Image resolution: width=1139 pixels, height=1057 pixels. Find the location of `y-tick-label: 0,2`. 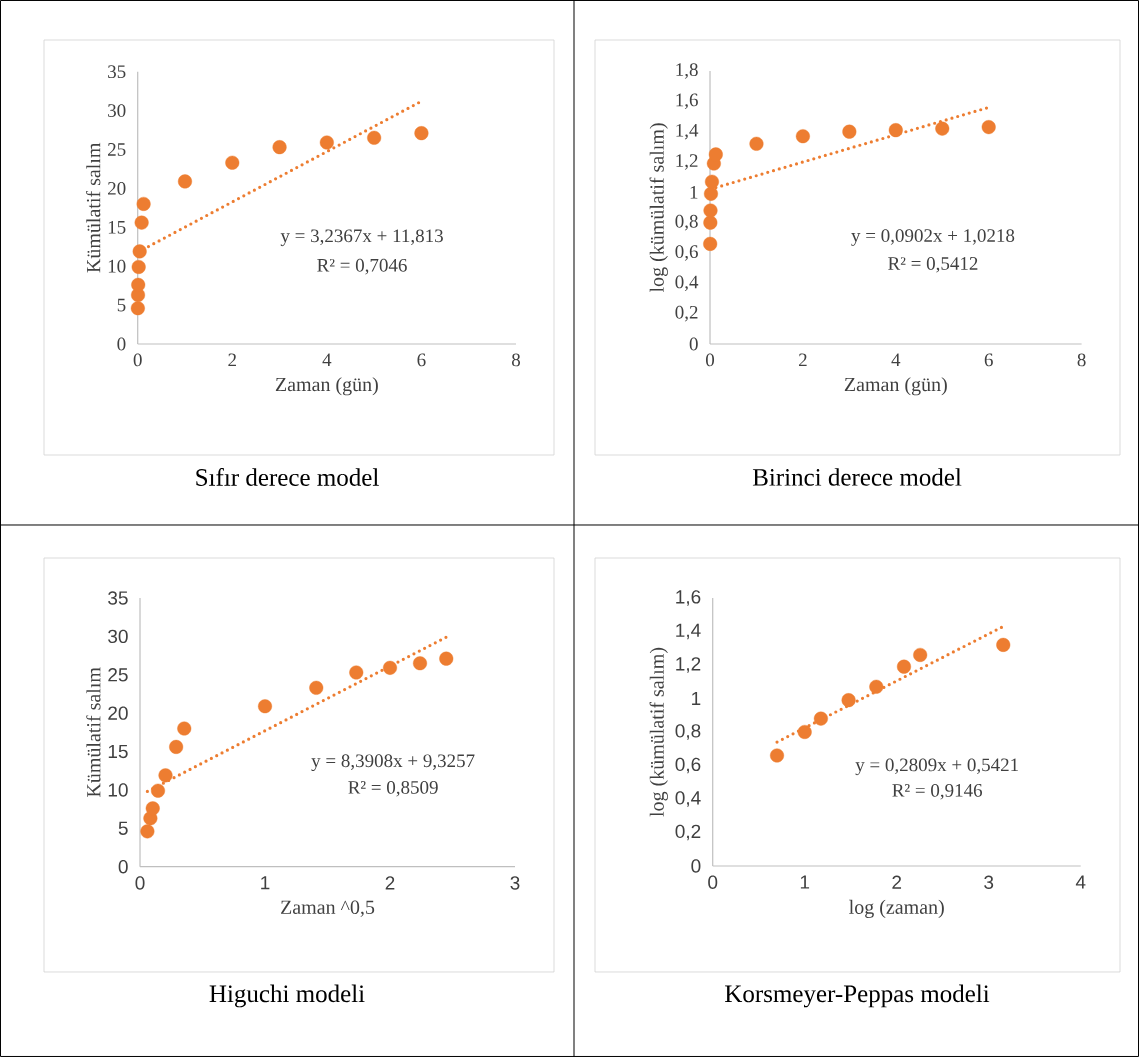

y-tick-label: 0,2 is located at coordinates (686, 313).